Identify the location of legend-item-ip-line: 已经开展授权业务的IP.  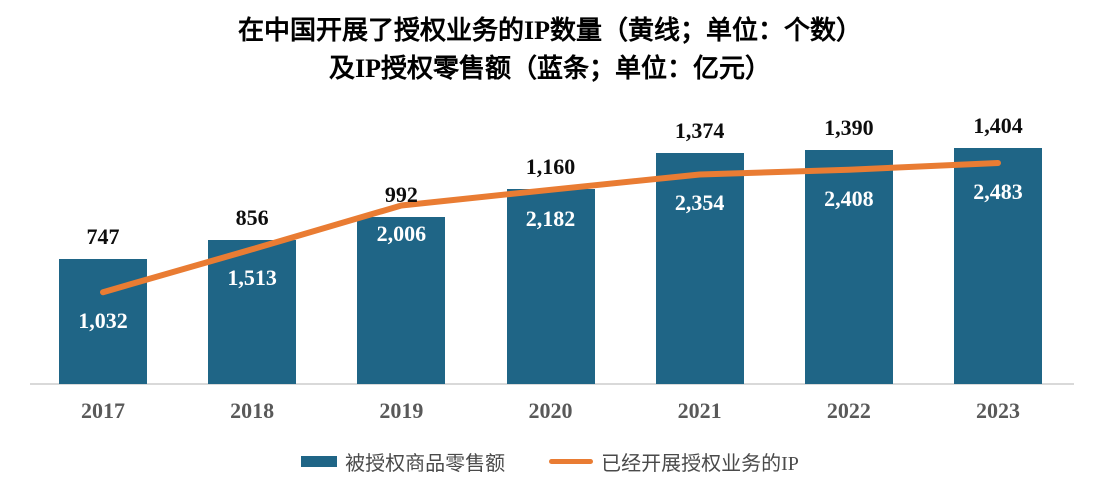
(674, 461).